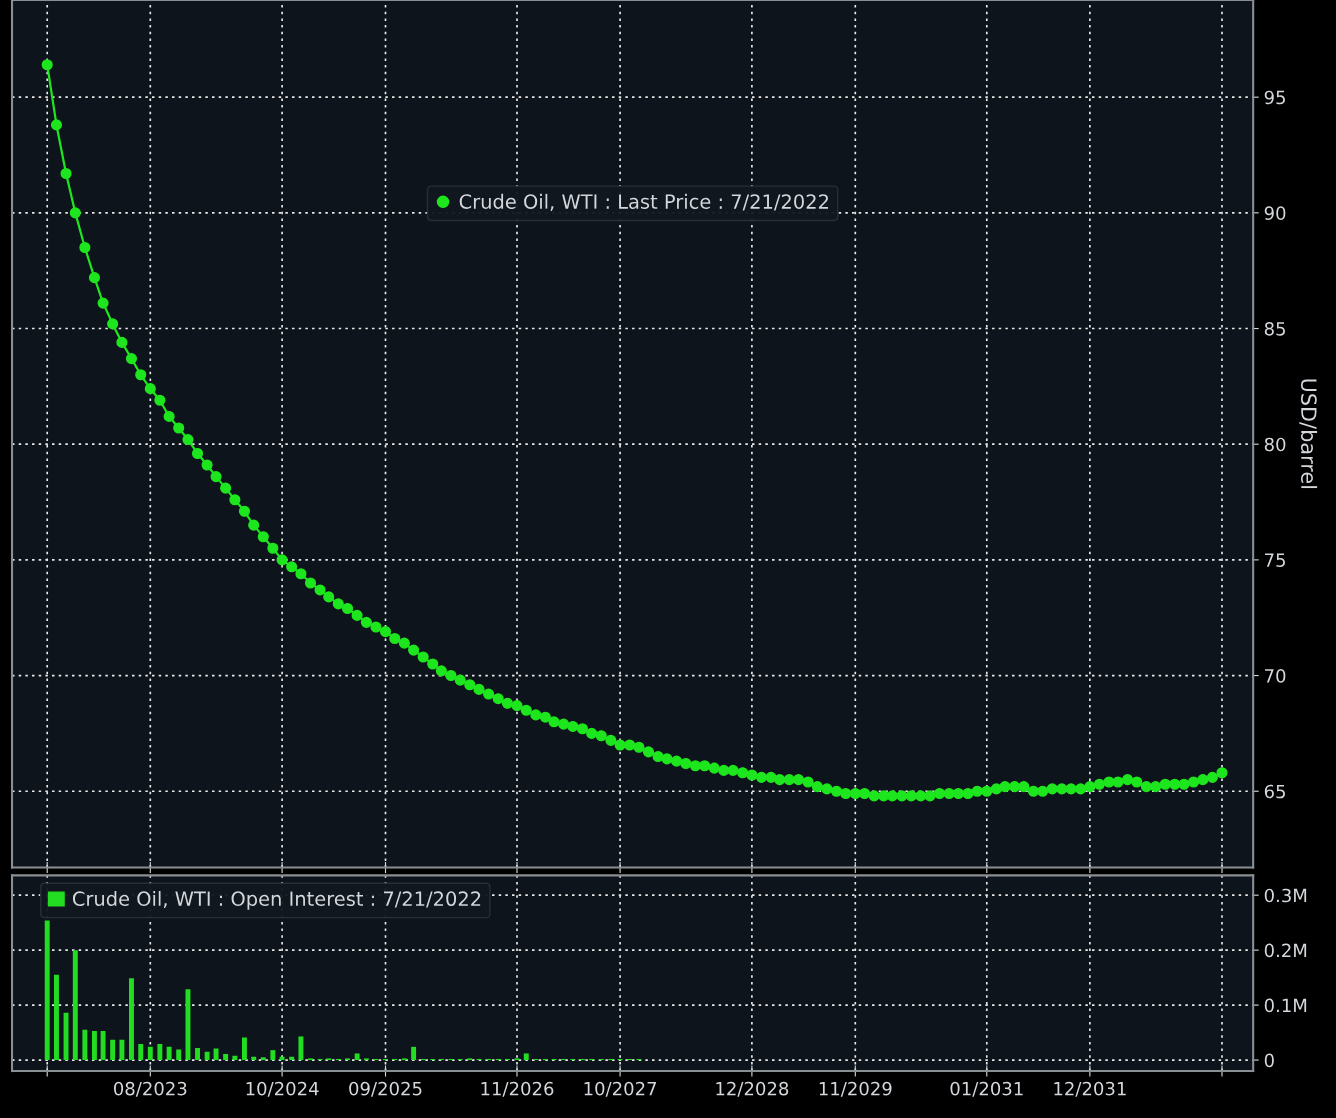  Describe the element at coordinates (1274, 97) in the screenshot. I see `y-tick-label: 95` at that location.